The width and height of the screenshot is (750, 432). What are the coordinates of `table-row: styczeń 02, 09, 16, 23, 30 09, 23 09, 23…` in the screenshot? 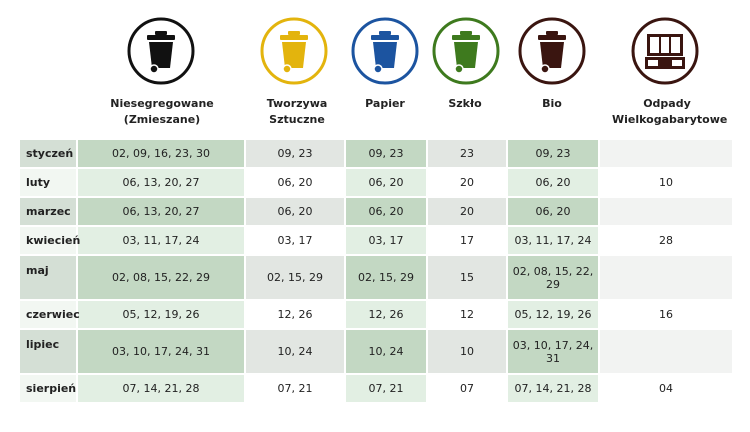 It's located at (376, 153).